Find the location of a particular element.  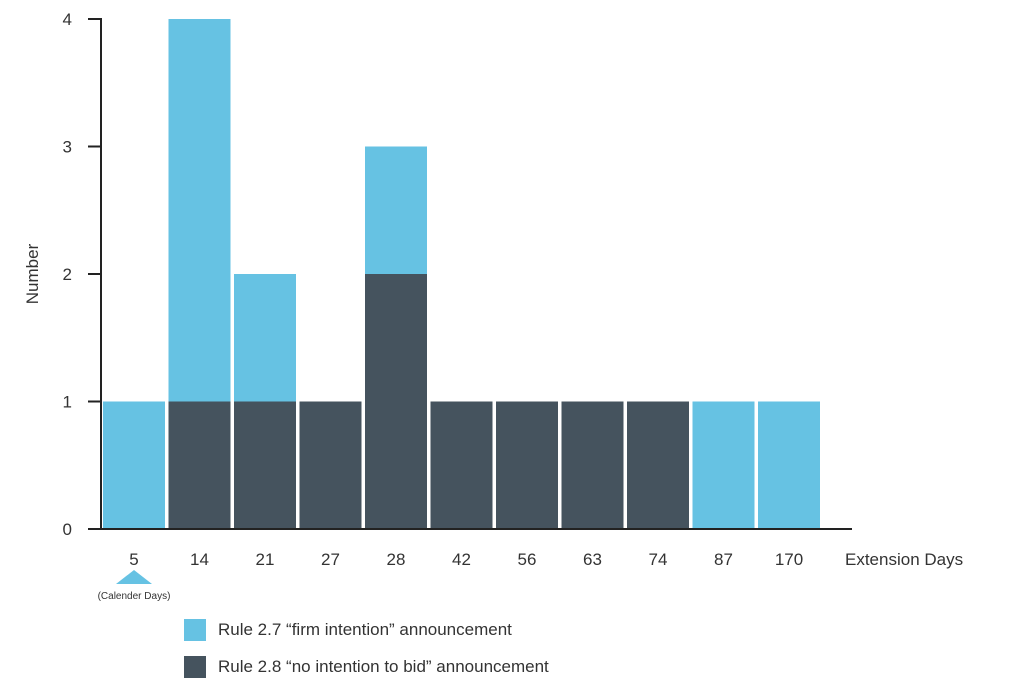

x-axis-title: Extension Days is located at coordinates (904, 559).